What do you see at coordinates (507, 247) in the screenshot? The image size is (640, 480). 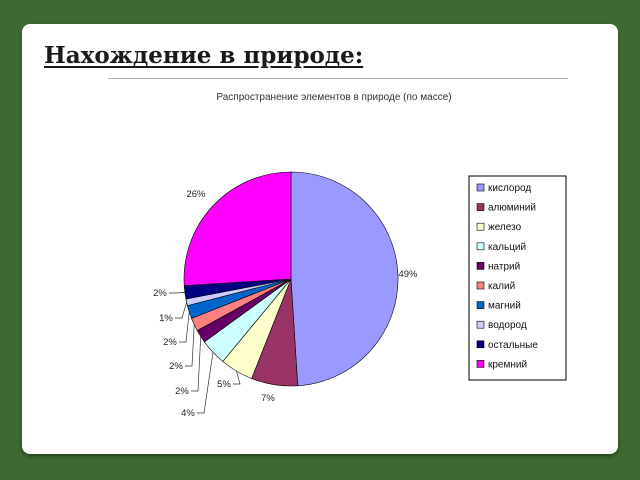 I see `legend-label-3: кальций` at bounding box center [507, 247].